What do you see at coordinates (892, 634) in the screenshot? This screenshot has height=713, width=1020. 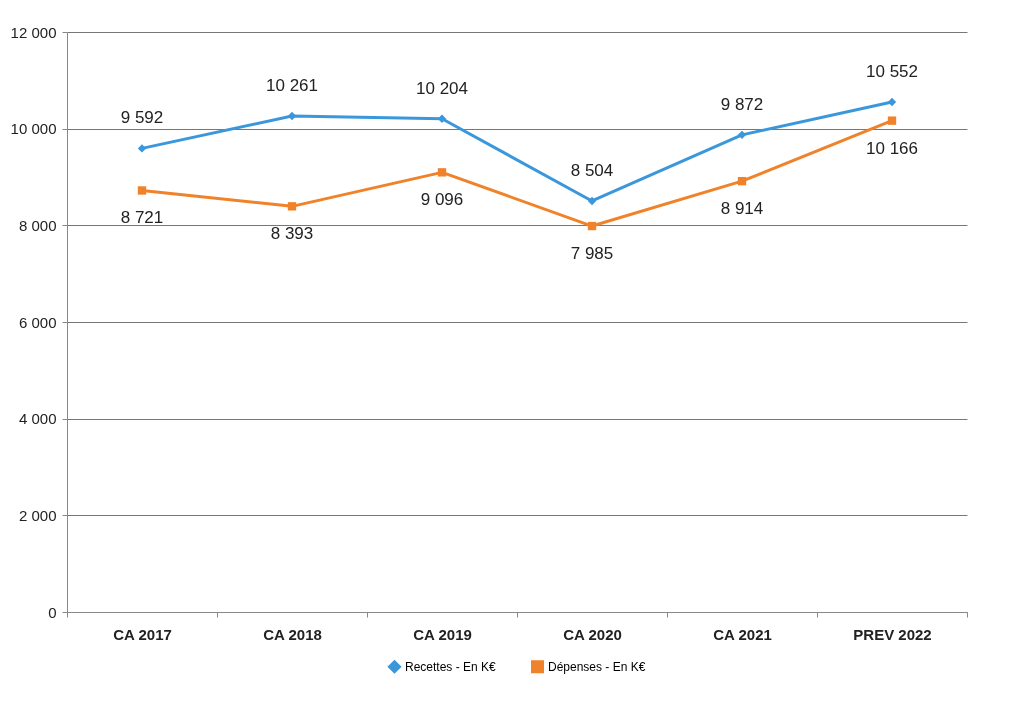 I see `x-tick-label: PREV 2022` at bounding box center [892, 634].